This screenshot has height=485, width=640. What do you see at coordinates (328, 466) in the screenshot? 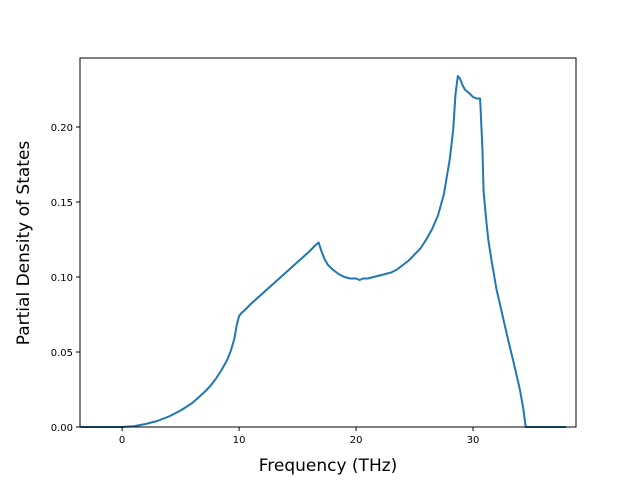
I see `x-axis-label: Frequency (THz)` at bounding box center [328, 466].